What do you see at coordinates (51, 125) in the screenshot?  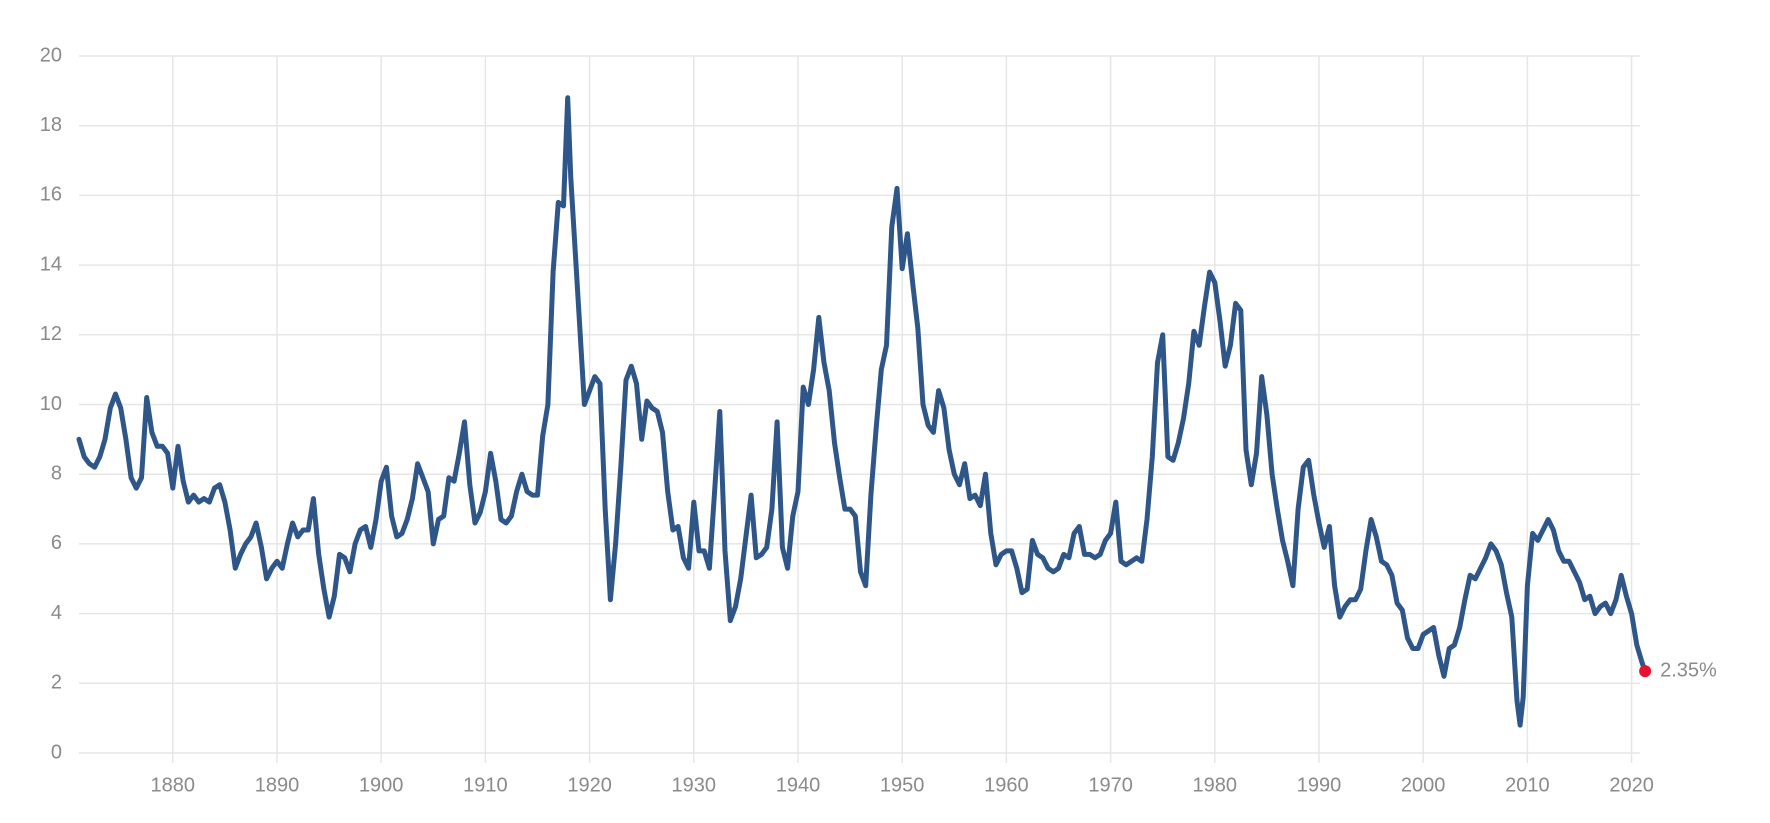 I see `y-tick-label: 18` at bounding box center [51, 125].